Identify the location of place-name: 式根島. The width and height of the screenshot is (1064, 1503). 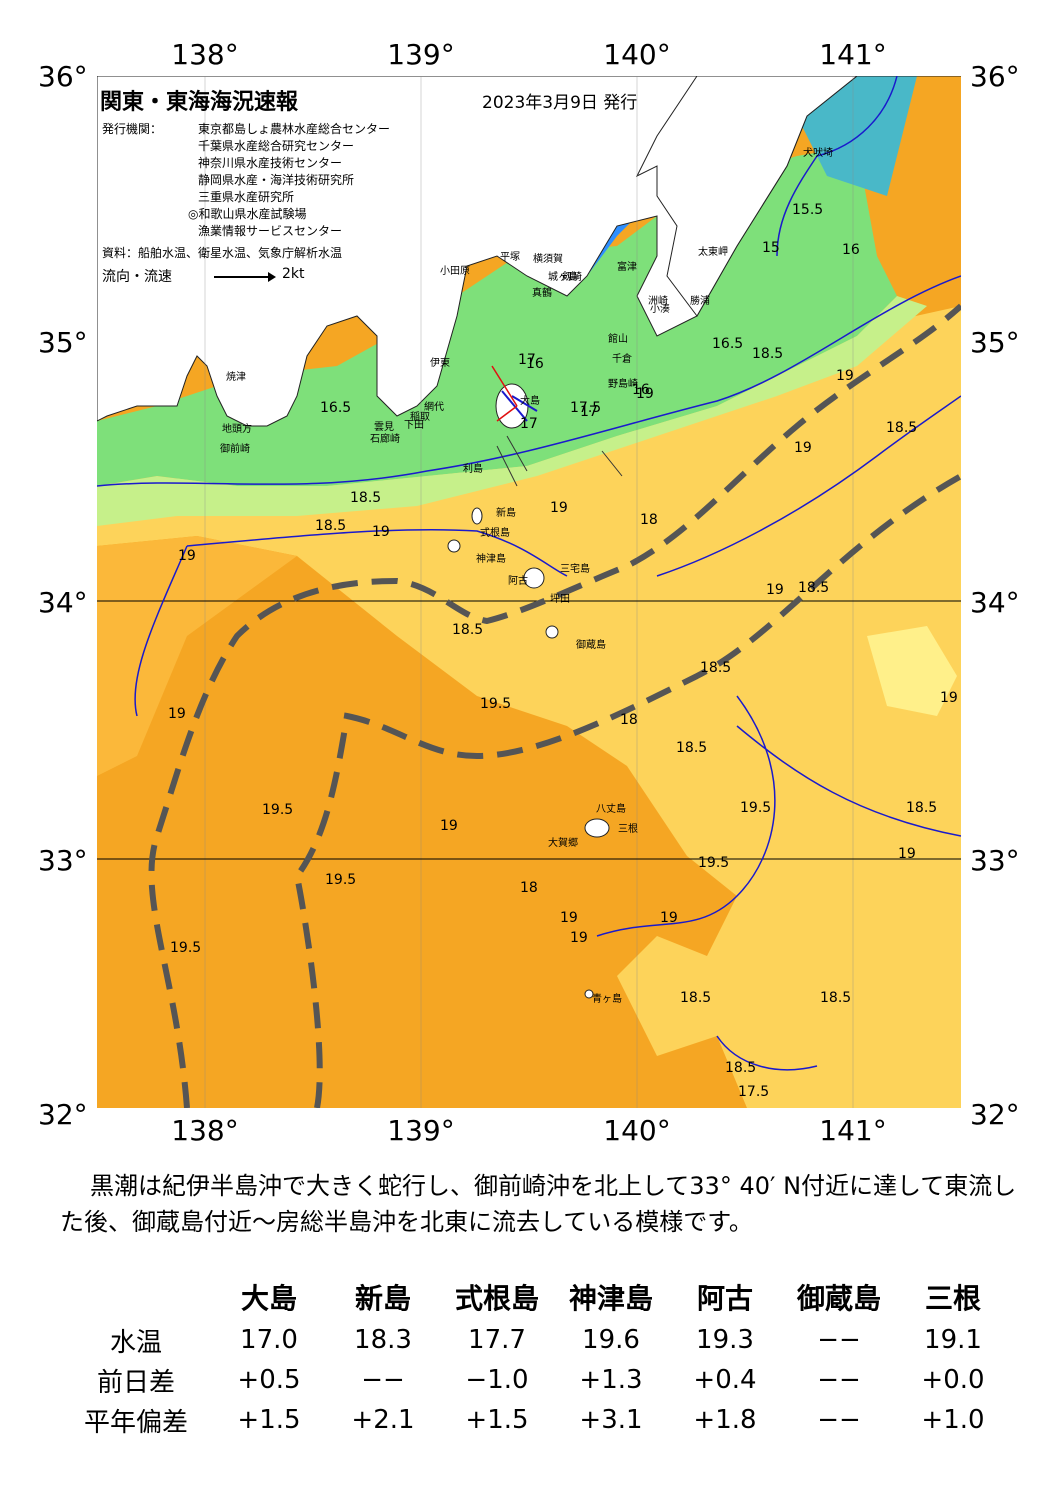
(495, 533).